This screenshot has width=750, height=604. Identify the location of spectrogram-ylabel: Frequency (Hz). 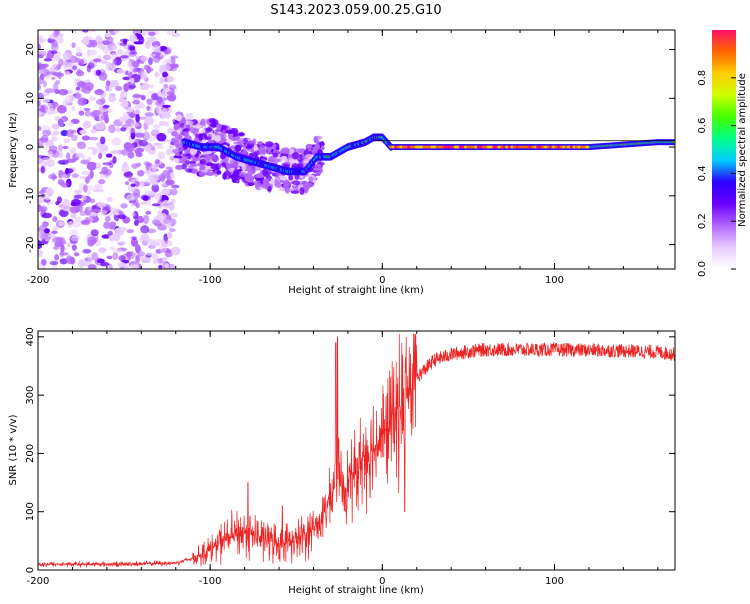
(13, 150).